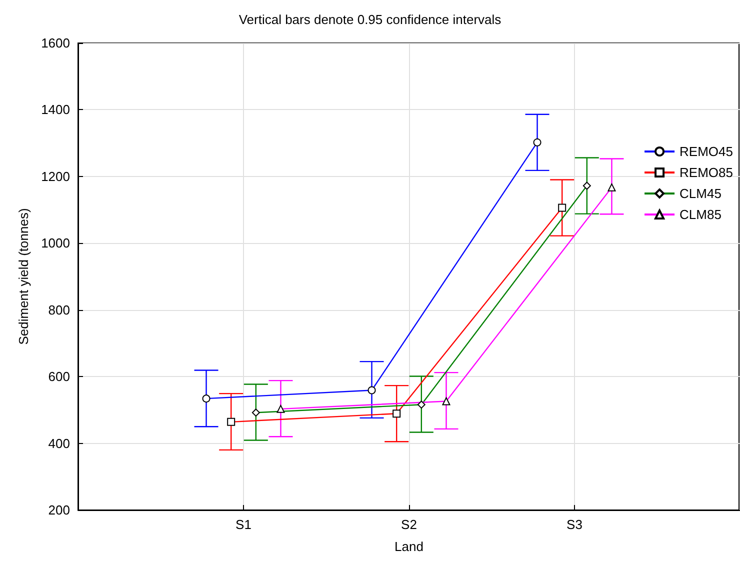  What do you see at coordinates (59, 376) in the screenshot?
I see `y-tick-label: 600` at bounding box center [59, 376].